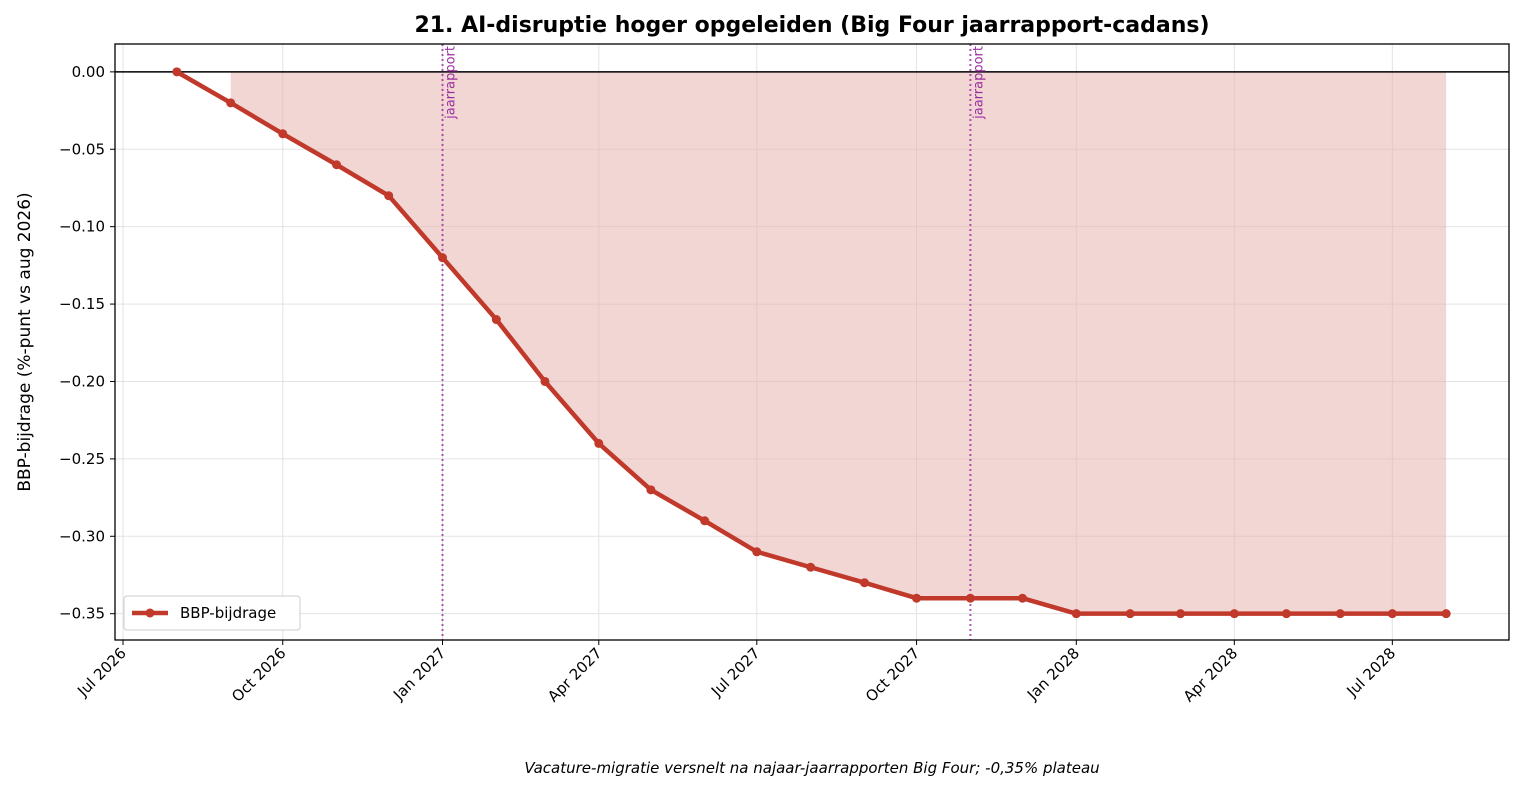 The width and height of the screenshot is (1523, 791). I want to click on x-tick-label: Jul 2027, so click(735, 672).